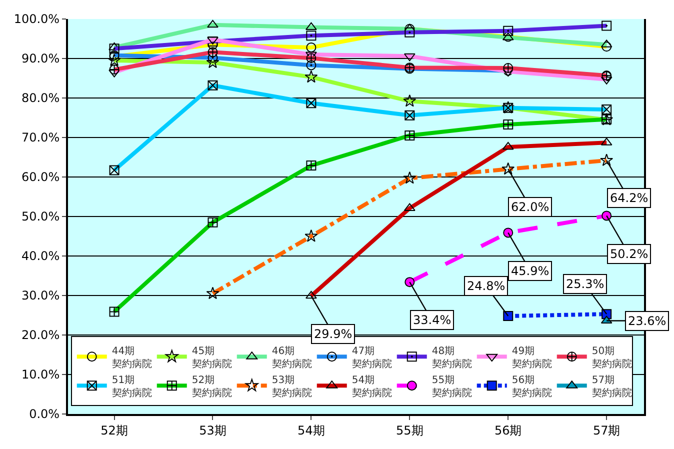 The width and height of the screenshot is (674, 449). I want to click on legend-label: 53期契約病院, so click(292, 386).